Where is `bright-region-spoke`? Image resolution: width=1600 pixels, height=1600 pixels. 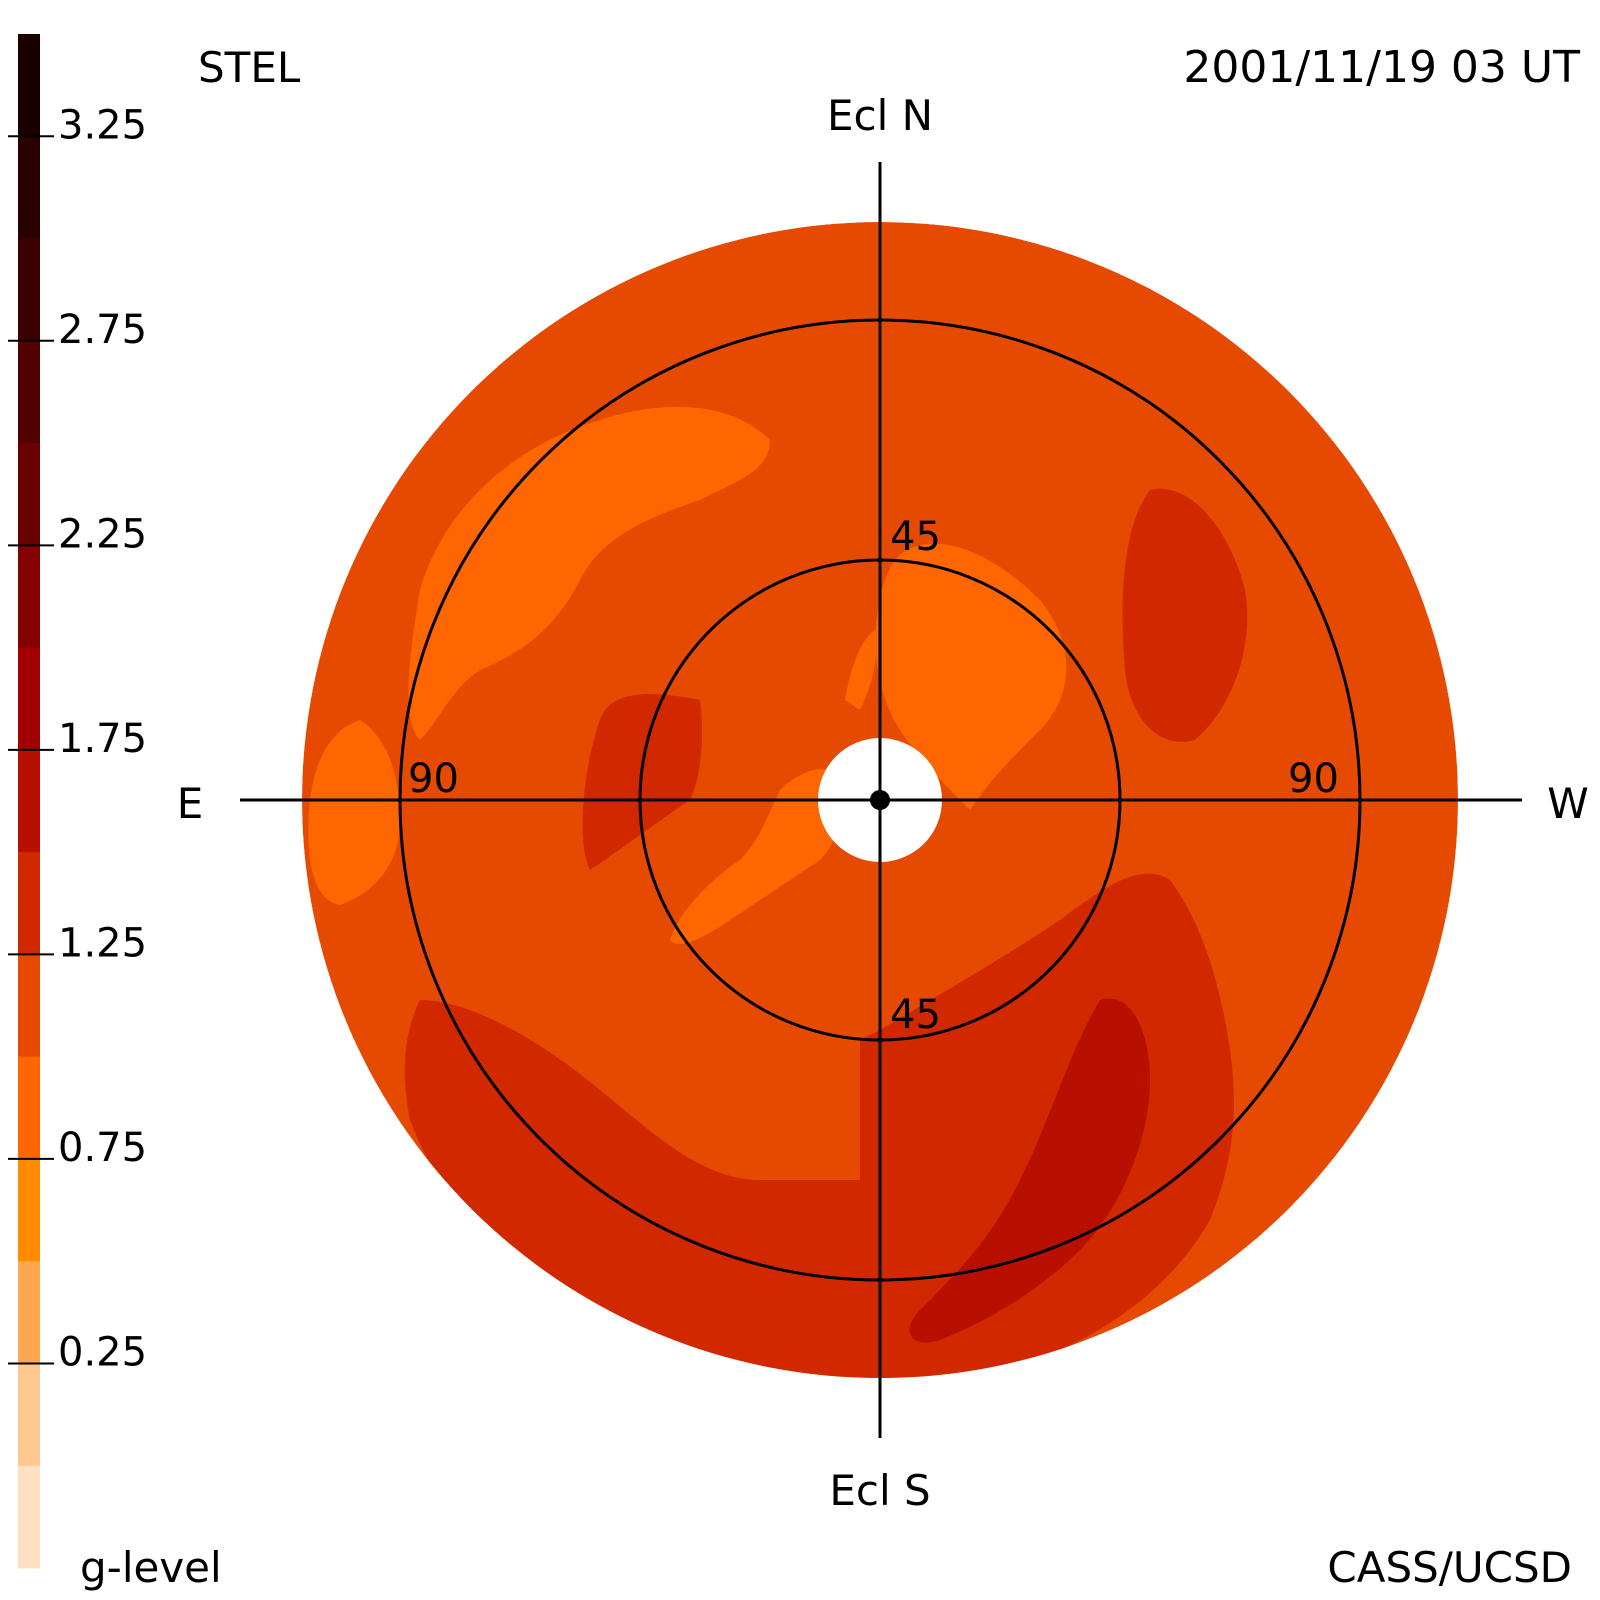 bright-region-spoke is located at coordinates (861, 670).